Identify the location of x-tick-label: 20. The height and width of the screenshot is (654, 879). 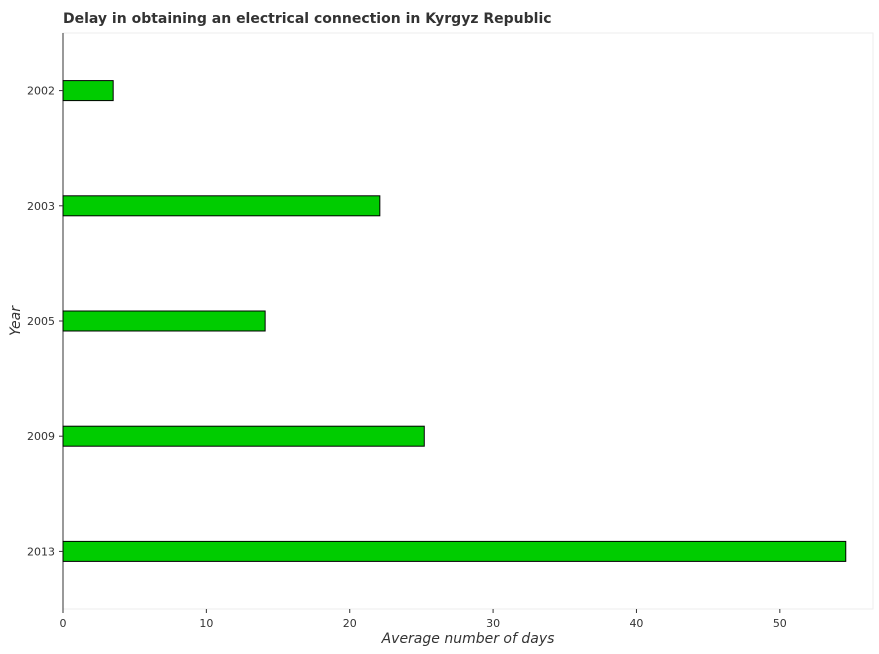
(350, 623).